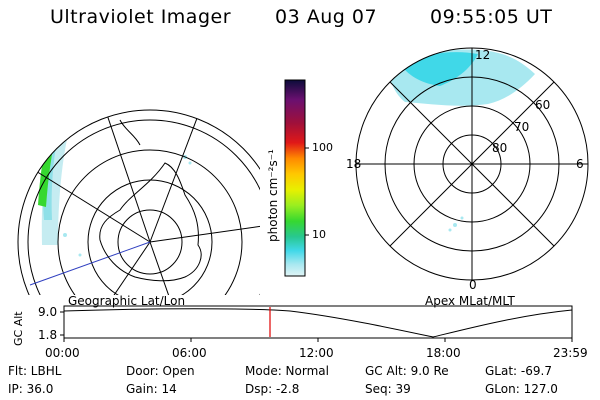 The image size is (600, 400). What do you see at coordinates (151, 389) in the screenshot?
I see `gain-status: Gain: 14` at bounding box center [151, 389].